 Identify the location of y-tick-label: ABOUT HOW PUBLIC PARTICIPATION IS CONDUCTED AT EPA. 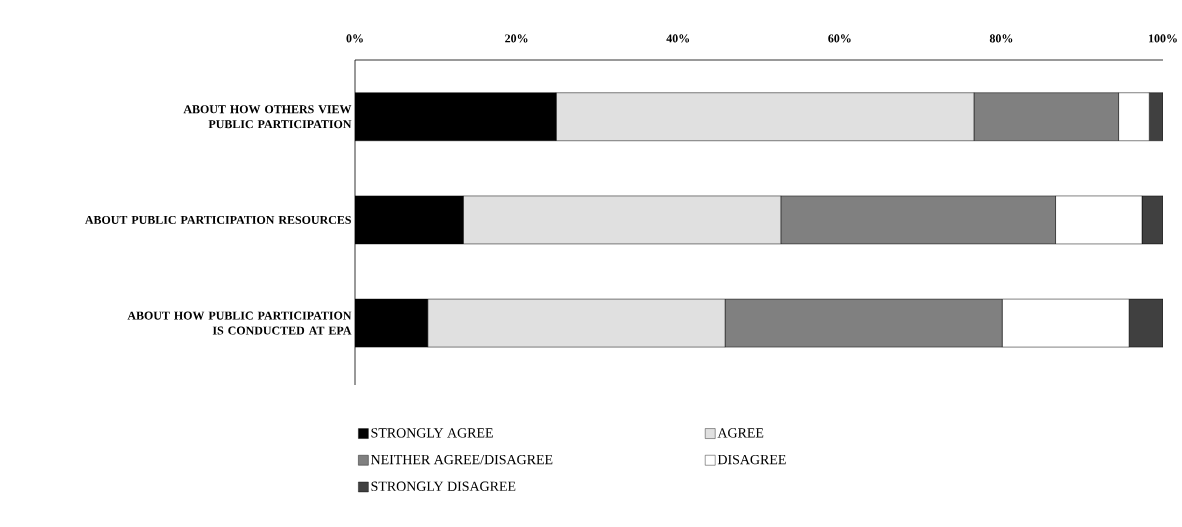
(239, 323).